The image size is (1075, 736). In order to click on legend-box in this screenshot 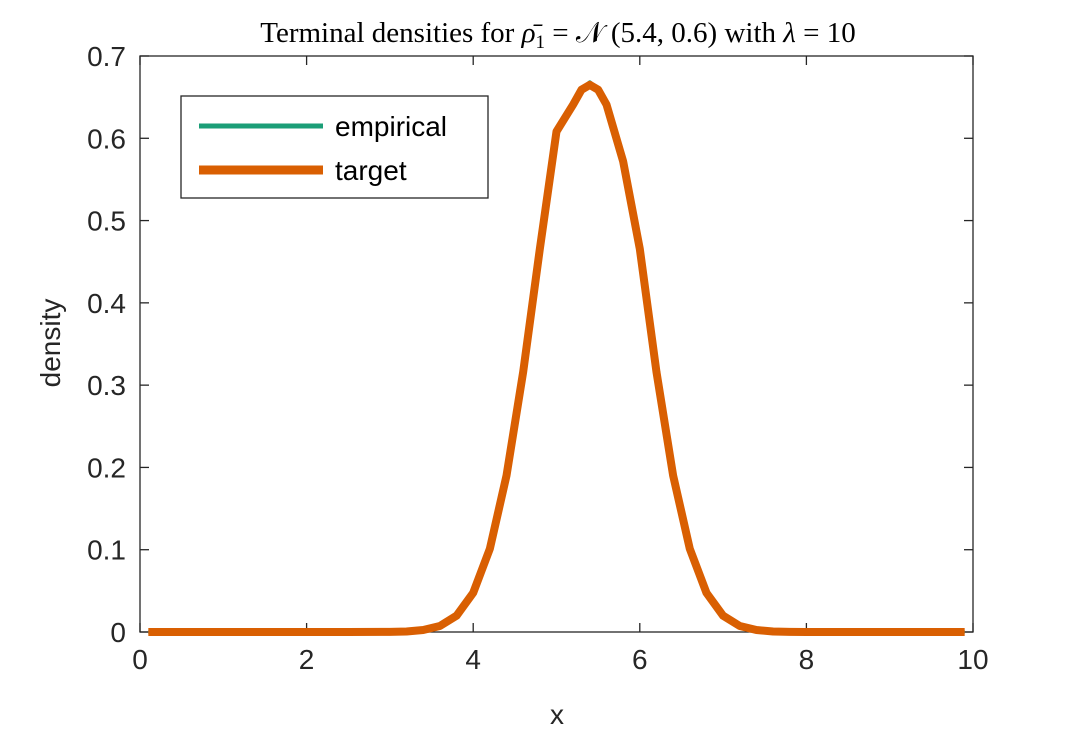, I will do `click(334, 147)`.